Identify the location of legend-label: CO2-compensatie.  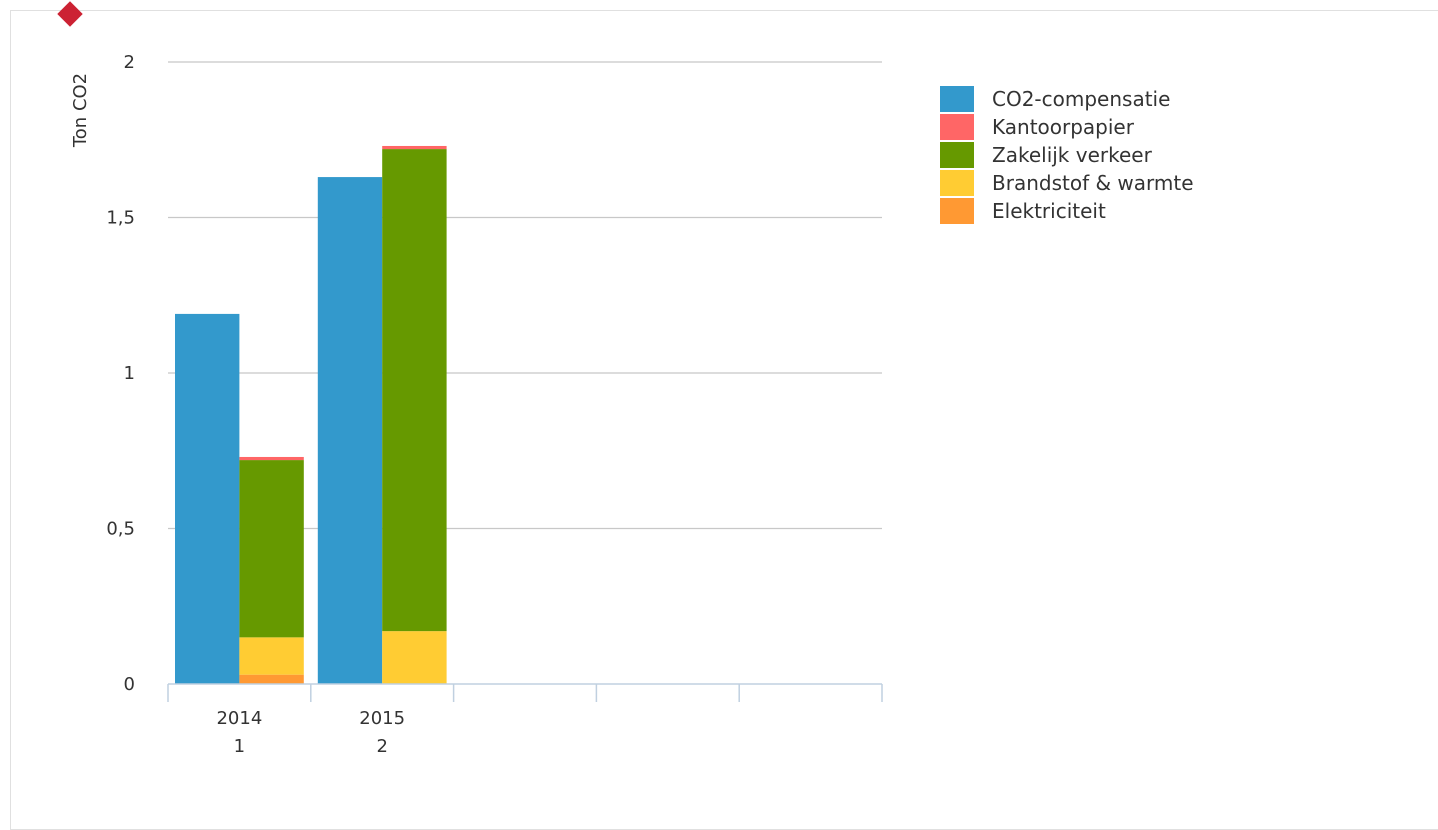
(1081, 99).